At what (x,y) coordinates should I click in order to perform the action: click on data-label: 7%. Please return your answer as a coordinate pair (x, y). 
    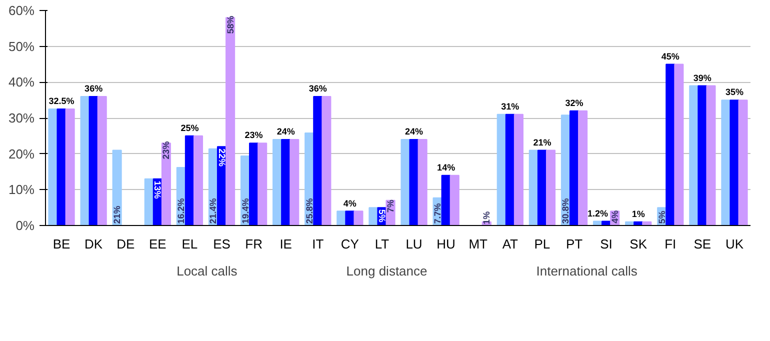
    Looking at the image, I should click on (391, 206).